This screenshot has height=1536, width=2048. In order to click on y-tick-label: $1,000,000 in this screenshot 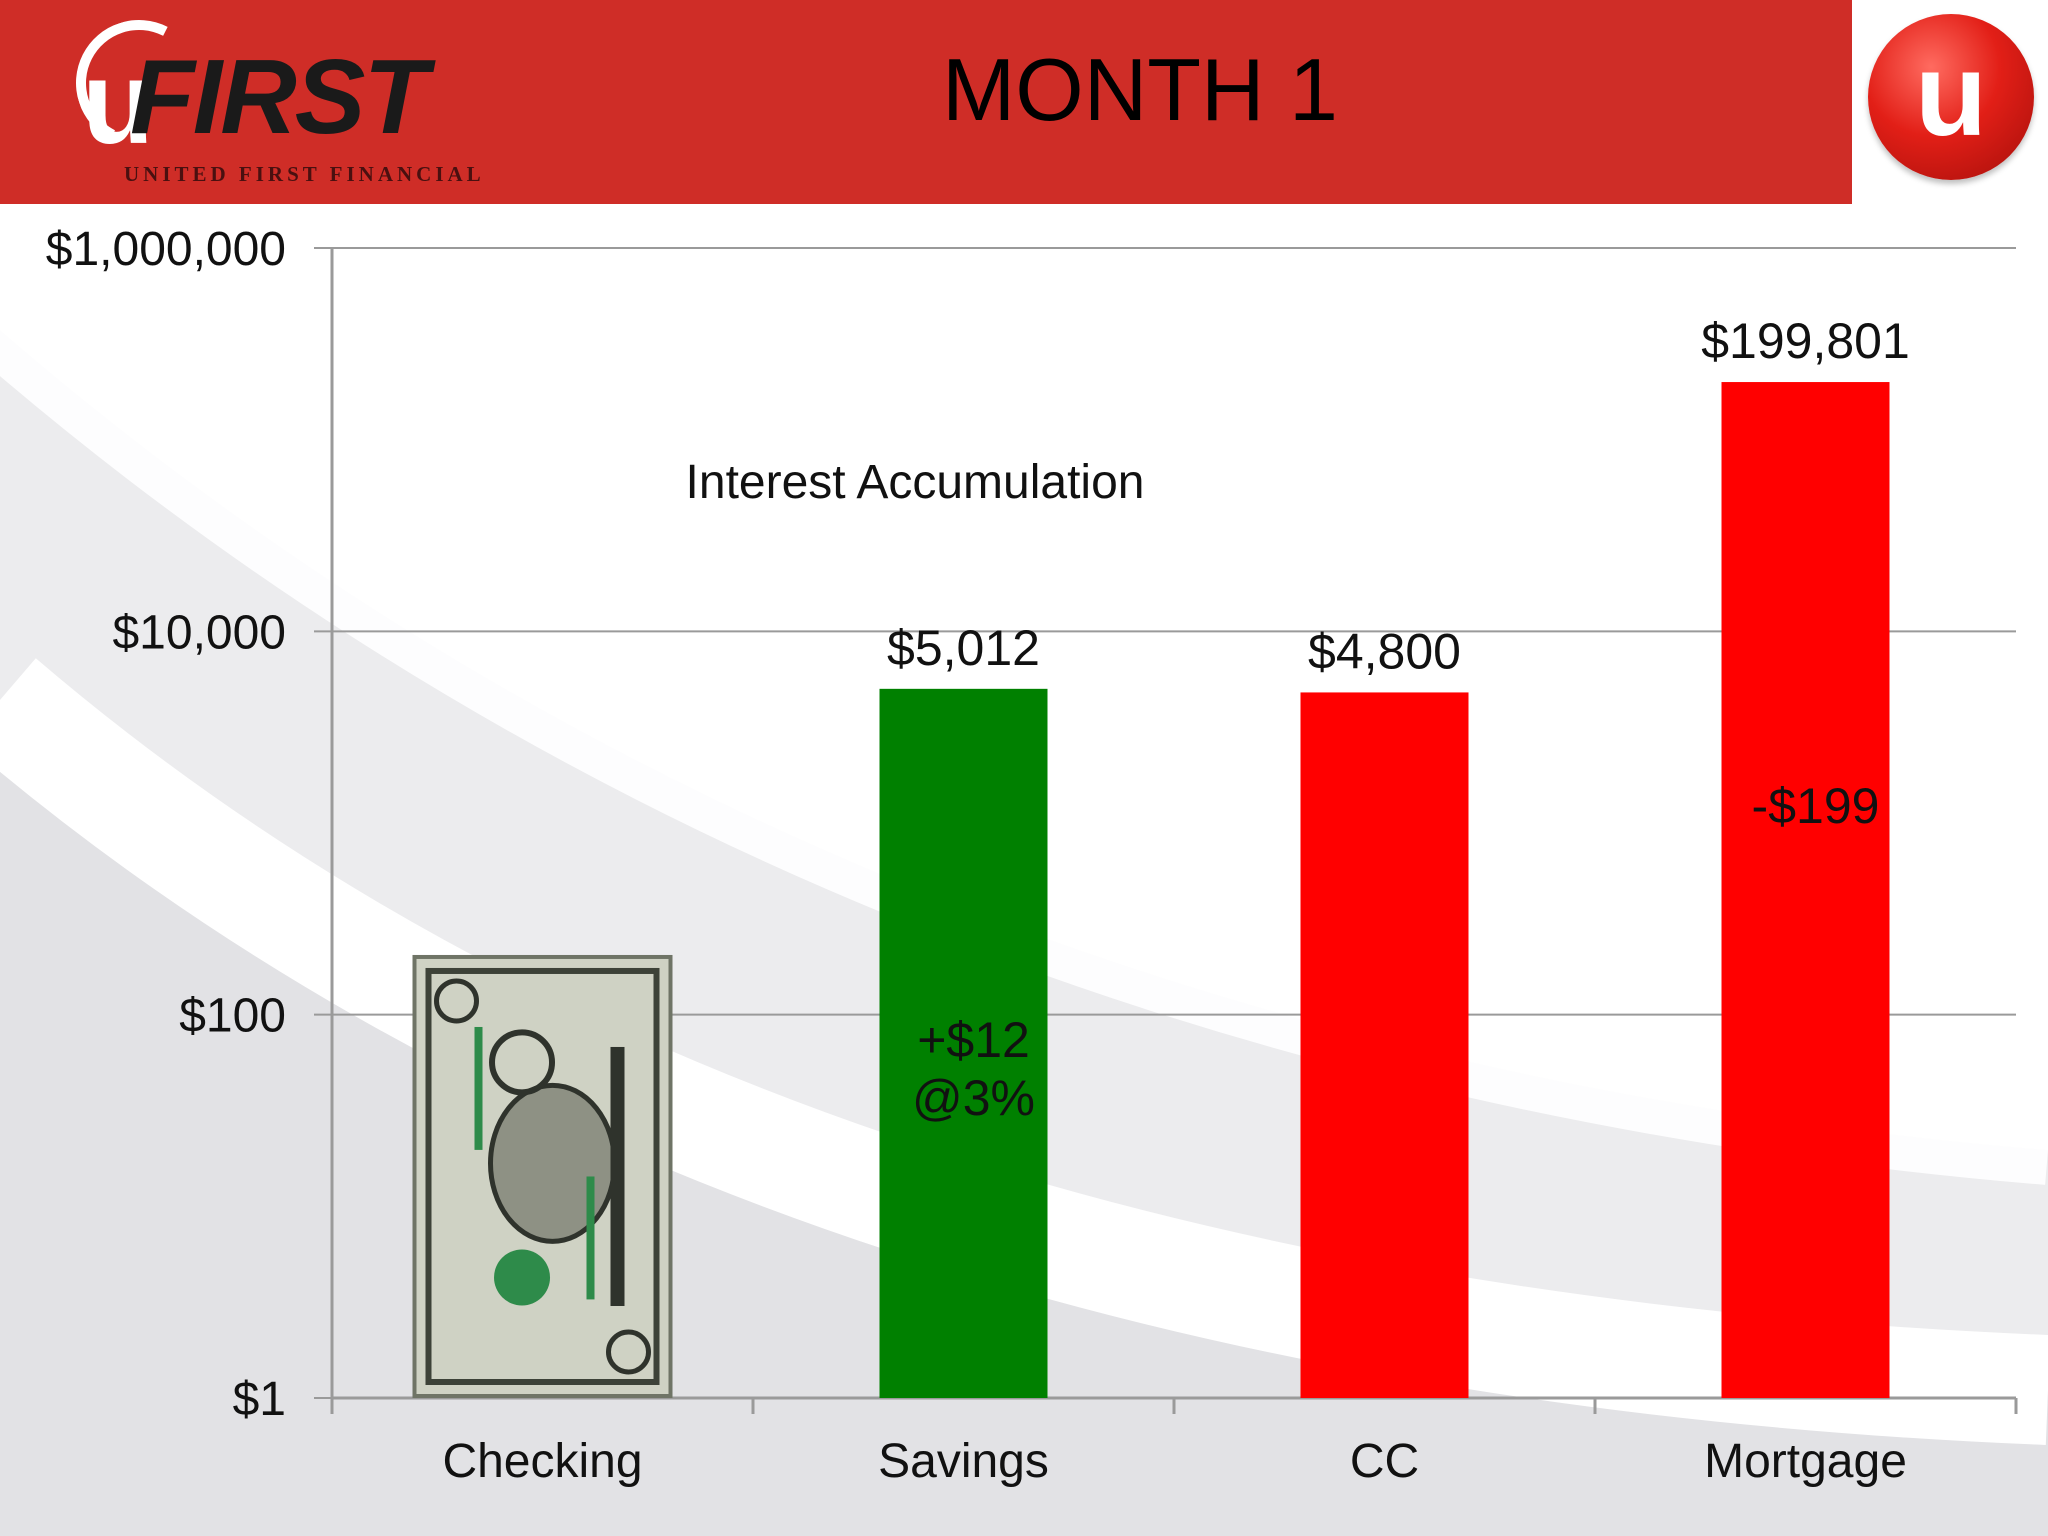, I will do `click(166, 249)`.